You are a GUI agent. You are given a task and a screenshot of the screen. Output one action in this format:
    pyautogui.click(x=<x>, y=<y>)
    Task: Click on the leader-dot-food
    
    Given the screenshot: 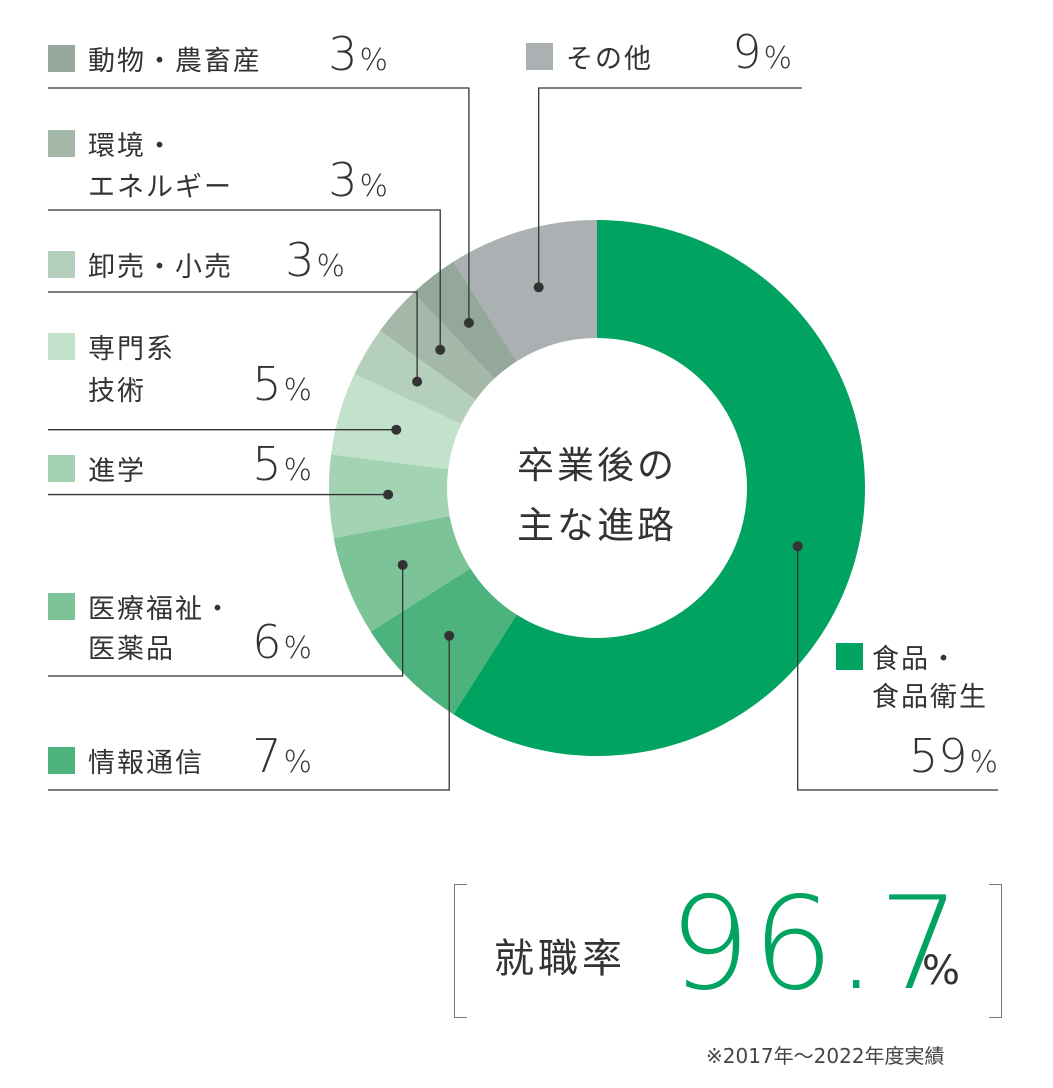 What is the action you would take?
    pyautogui.click(x=797, y=546)
    